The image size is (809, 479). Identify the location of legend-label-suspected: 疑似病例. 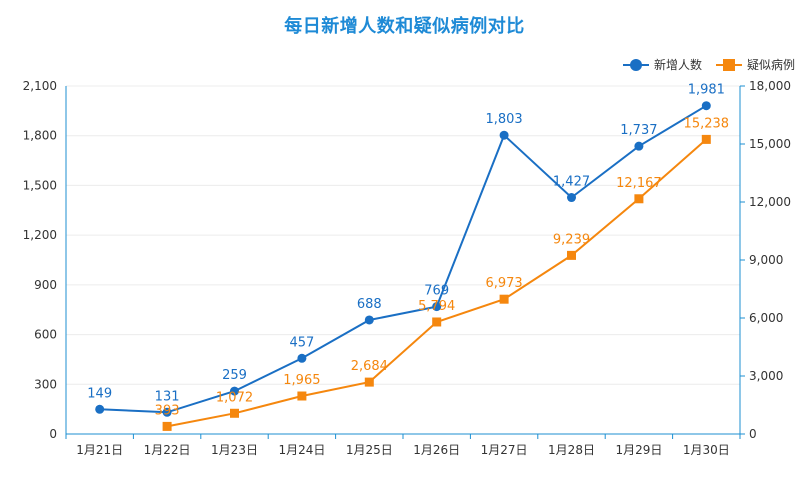
(770, 65).